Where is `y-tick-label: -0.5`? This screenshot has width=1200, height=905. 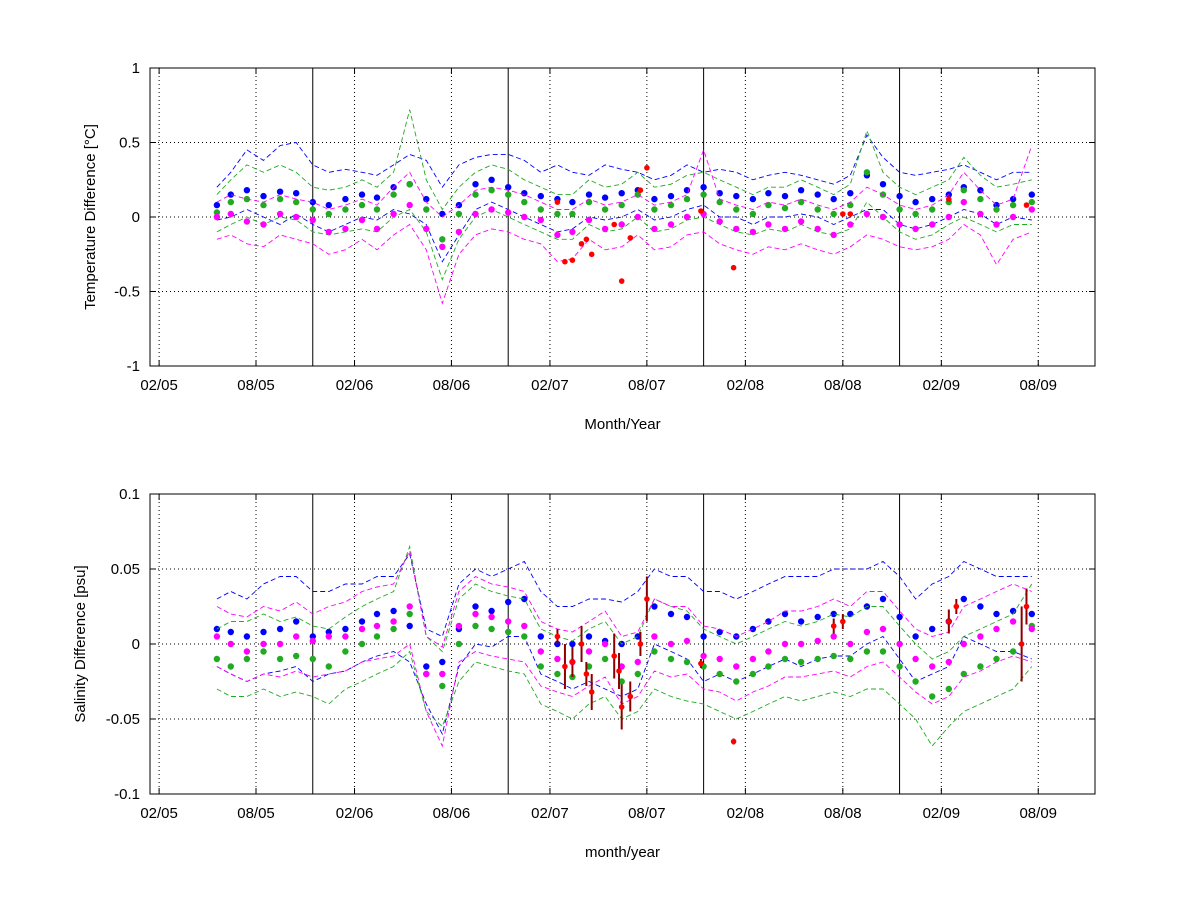 y-tick-label: -0.5 is located at coordinates (127, 292).